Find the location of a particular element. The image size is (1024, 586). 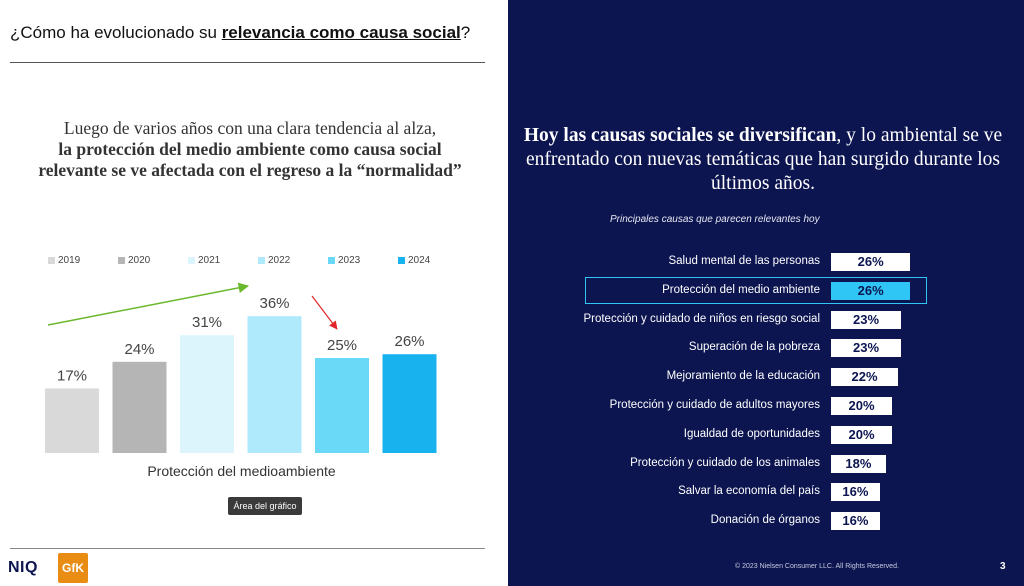

cause-row: Protección del medio ambiente 26% is located at coordinates (755, 291).